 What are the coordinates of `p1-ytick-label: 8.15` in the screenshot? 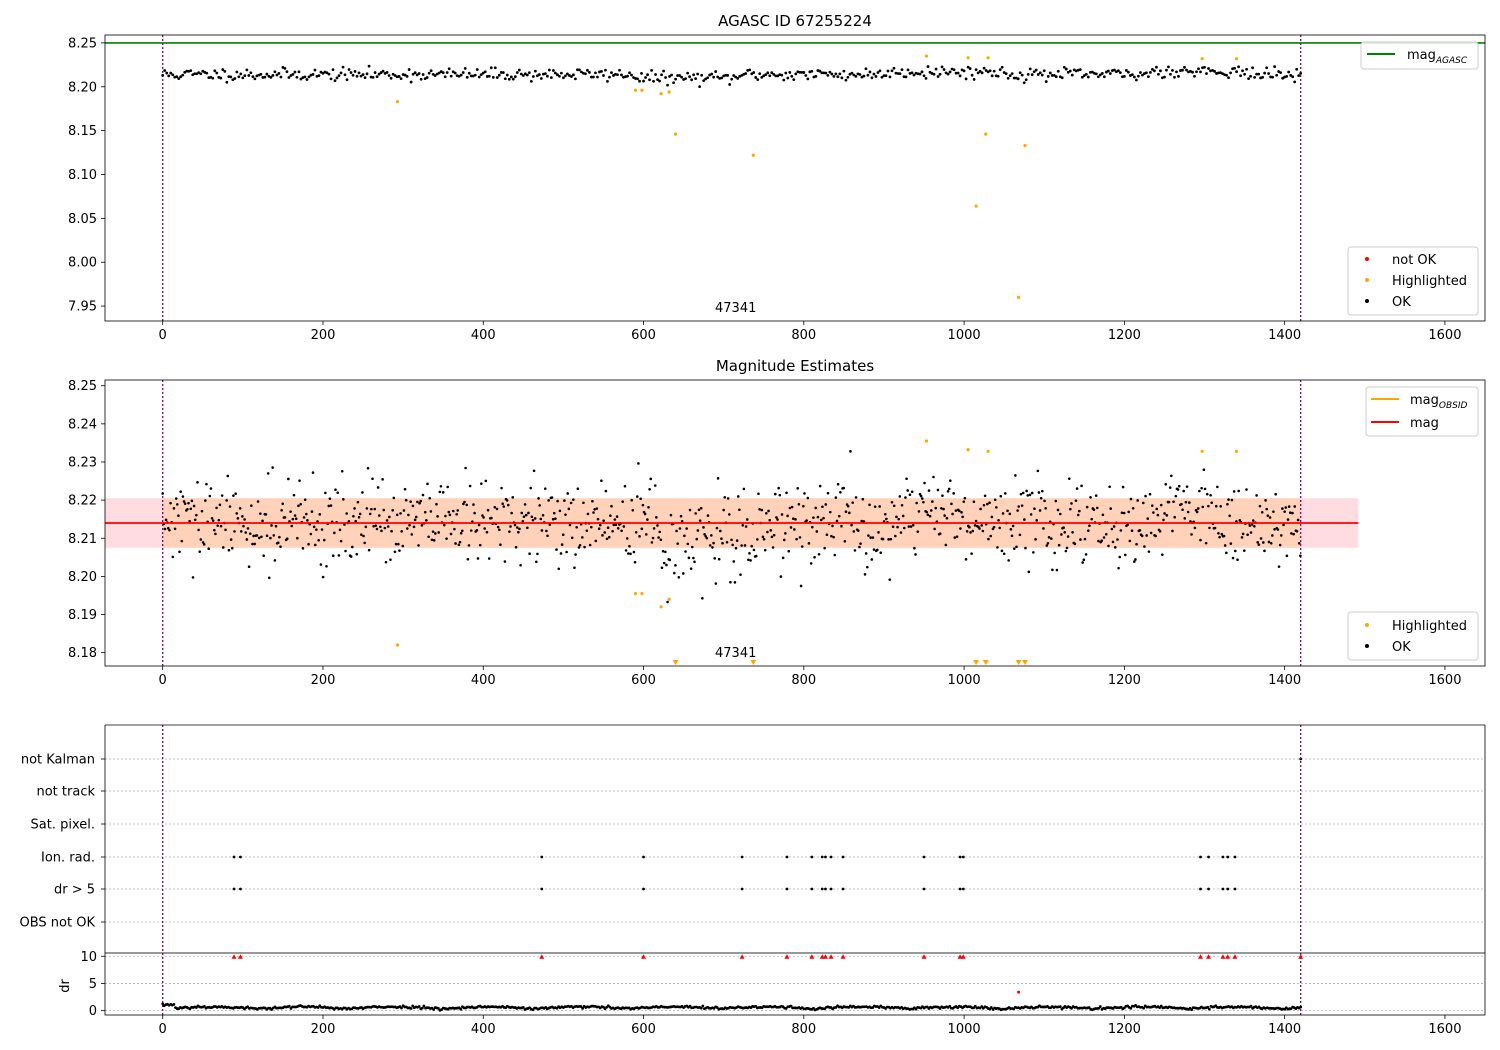 It's located at (82, 131).